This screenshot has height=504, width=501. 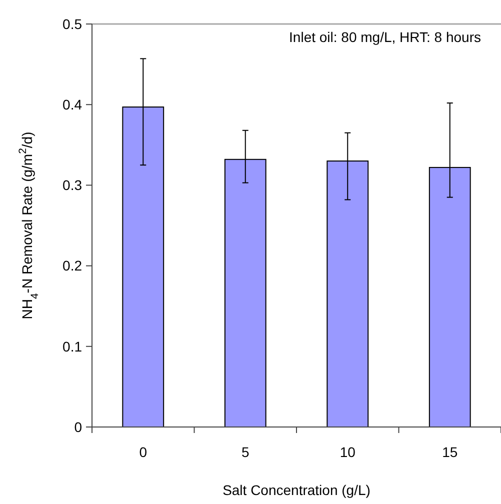 I want to click on x-tick-label: 15, so click(x=450, y=452).